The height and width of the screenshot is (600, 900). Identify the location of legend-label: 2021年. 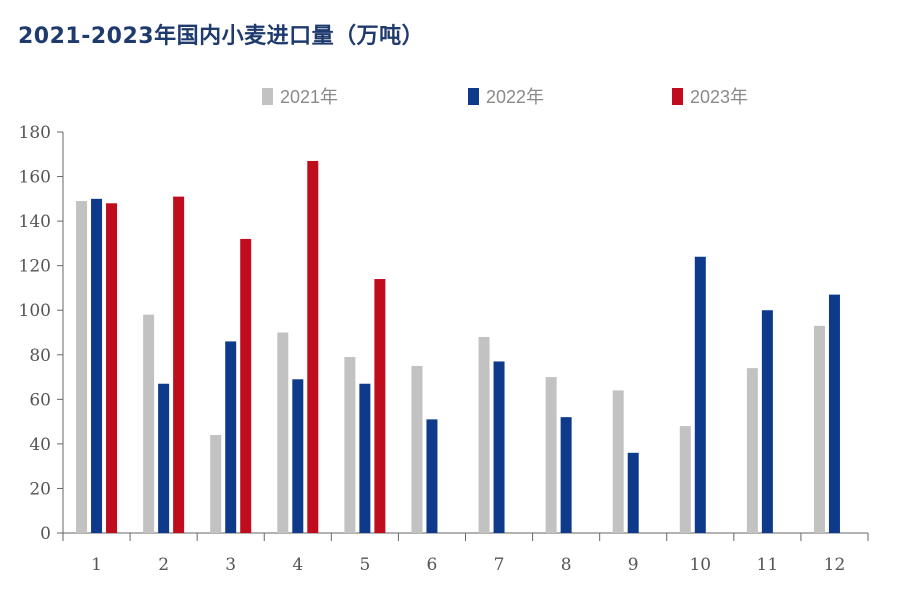
(309, 97).